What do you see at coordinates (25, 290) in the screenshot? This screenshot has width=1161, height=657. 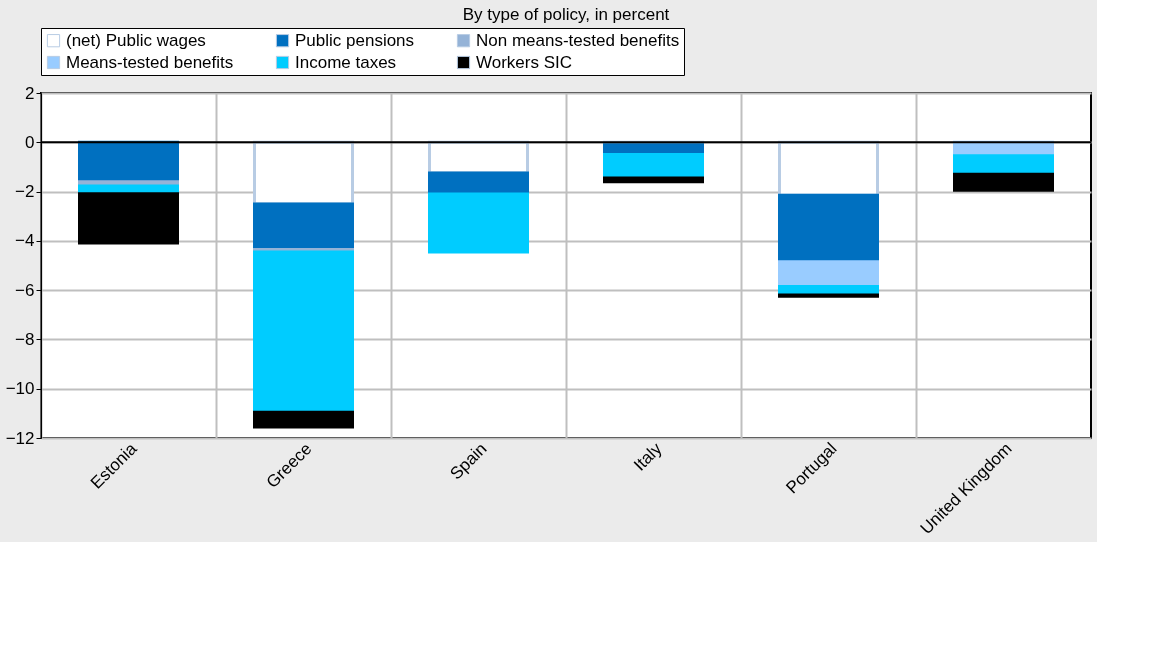 I see `y-tick-label: −6` at bounding box center [25, 290].